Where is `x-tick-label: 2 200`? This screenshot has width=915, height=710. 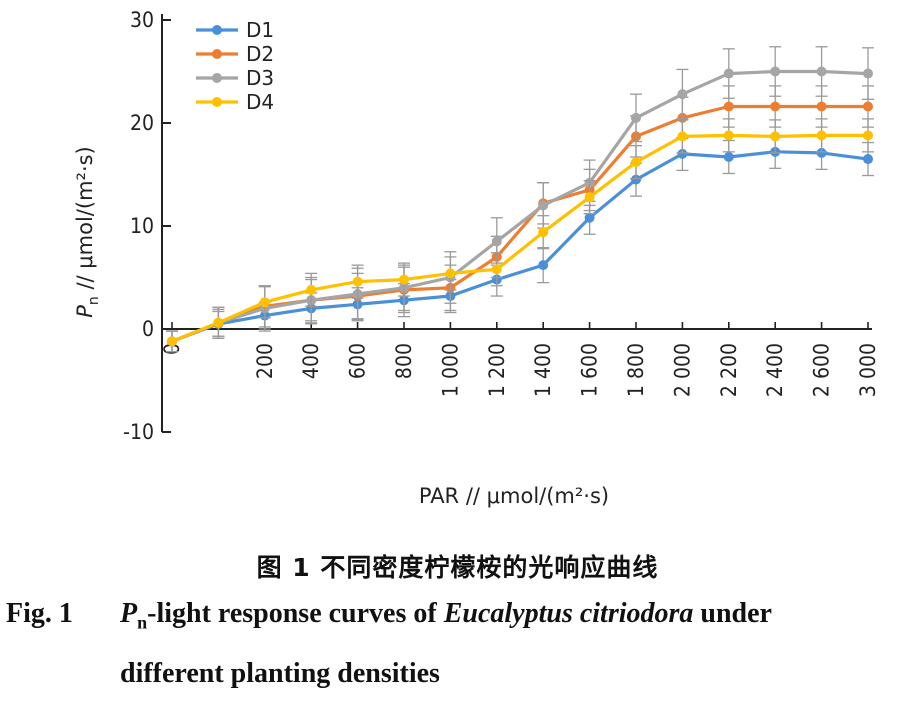 x-tick-label: 2 200 is located at coordinates (729, 370).